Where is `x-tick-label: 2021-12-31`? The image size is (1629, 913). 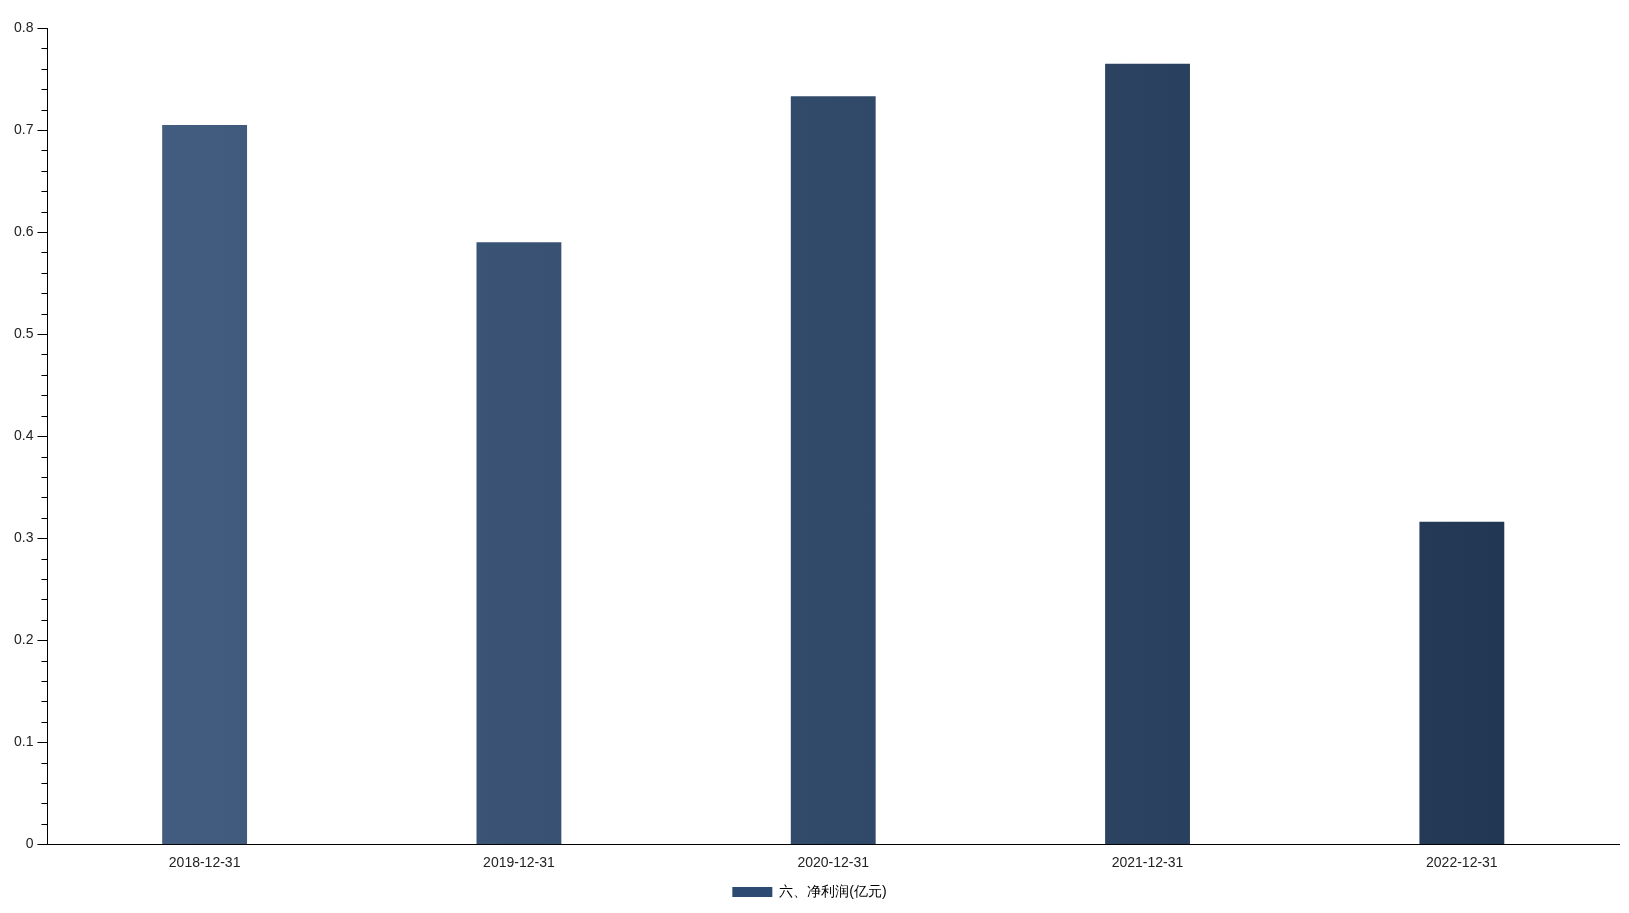
x-tick-label: 2021-12-31 is located at coordinates (1147, 862).